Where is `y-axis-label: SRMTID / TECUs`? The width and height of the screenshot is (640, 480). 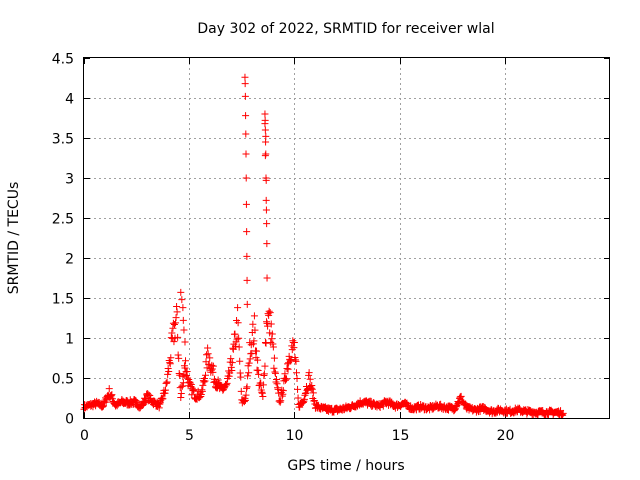
y-axis-label: SRMTID / TECUs is located at coordinates (14, 238).